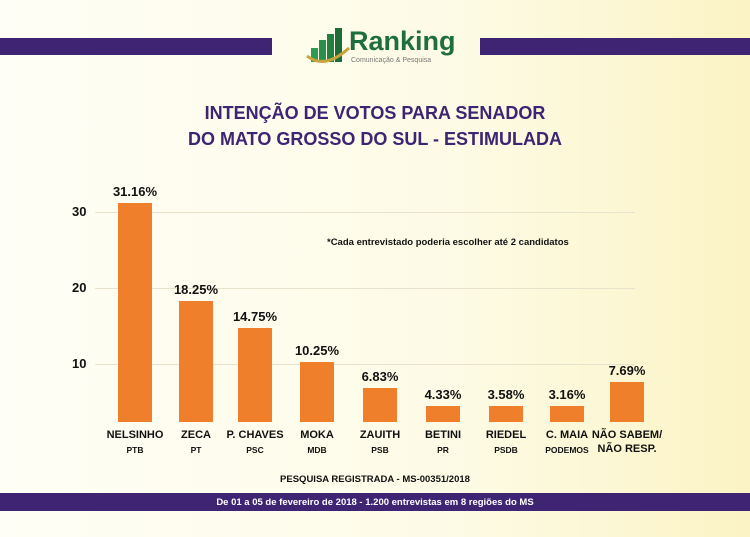 The image size is (750, 537). Describe the element at coordinates (196, 290) in the screenshot. I see `data-label: 18.25%` at that location.